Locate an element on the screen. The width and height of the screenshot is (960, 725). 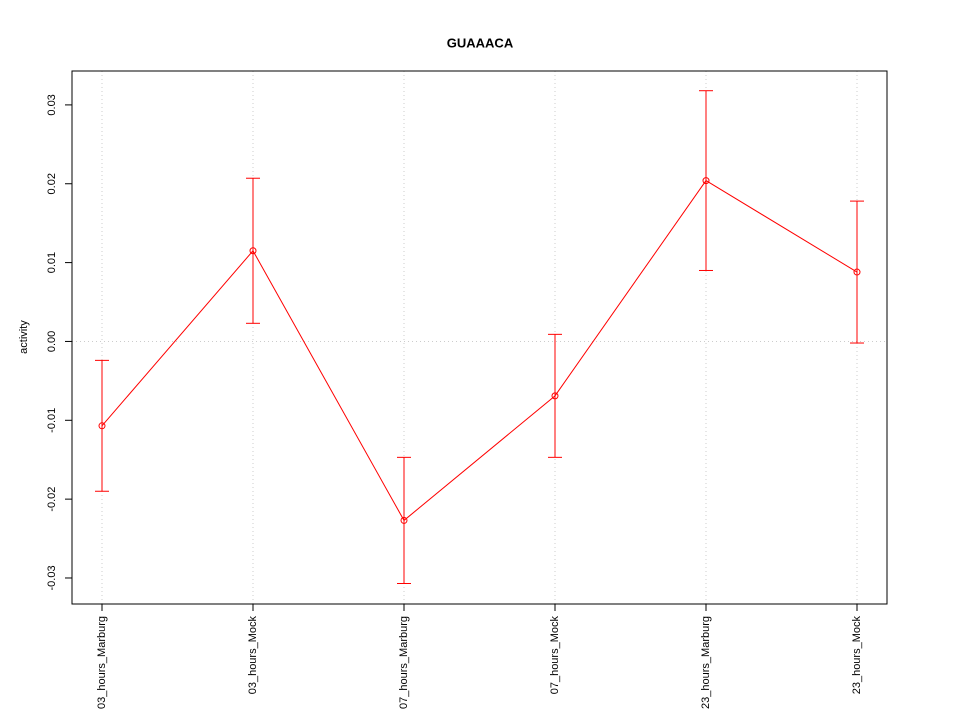
y-tick-label: 0.03 is located at coordinates (52, 104).